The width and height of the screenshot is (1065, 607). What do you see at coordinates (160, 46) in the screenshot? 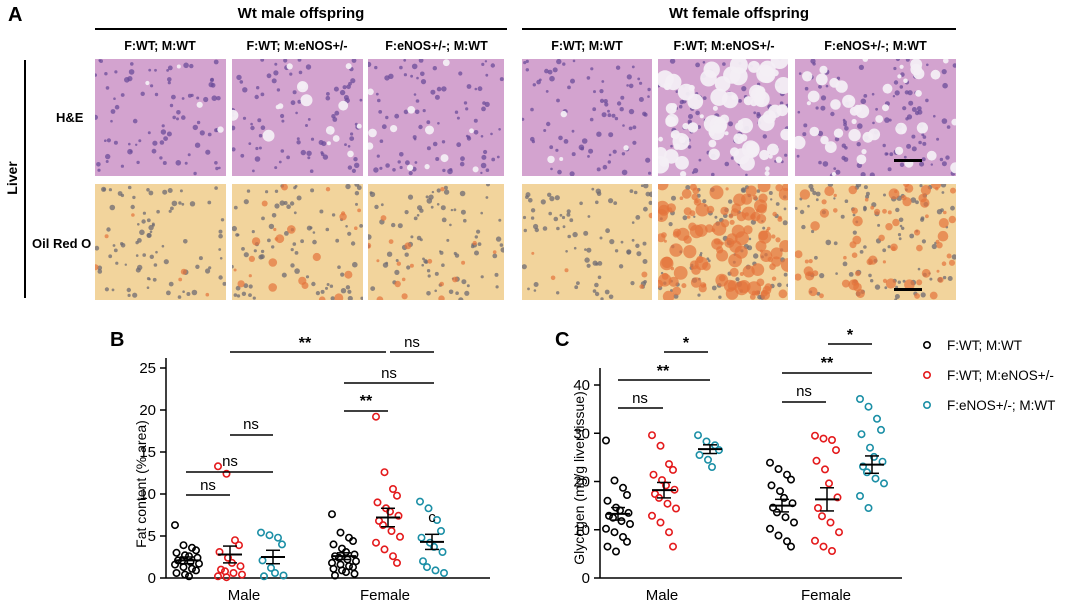
I see `col-label-1: F:WT; M:WT` at bounding box center [160, 46].